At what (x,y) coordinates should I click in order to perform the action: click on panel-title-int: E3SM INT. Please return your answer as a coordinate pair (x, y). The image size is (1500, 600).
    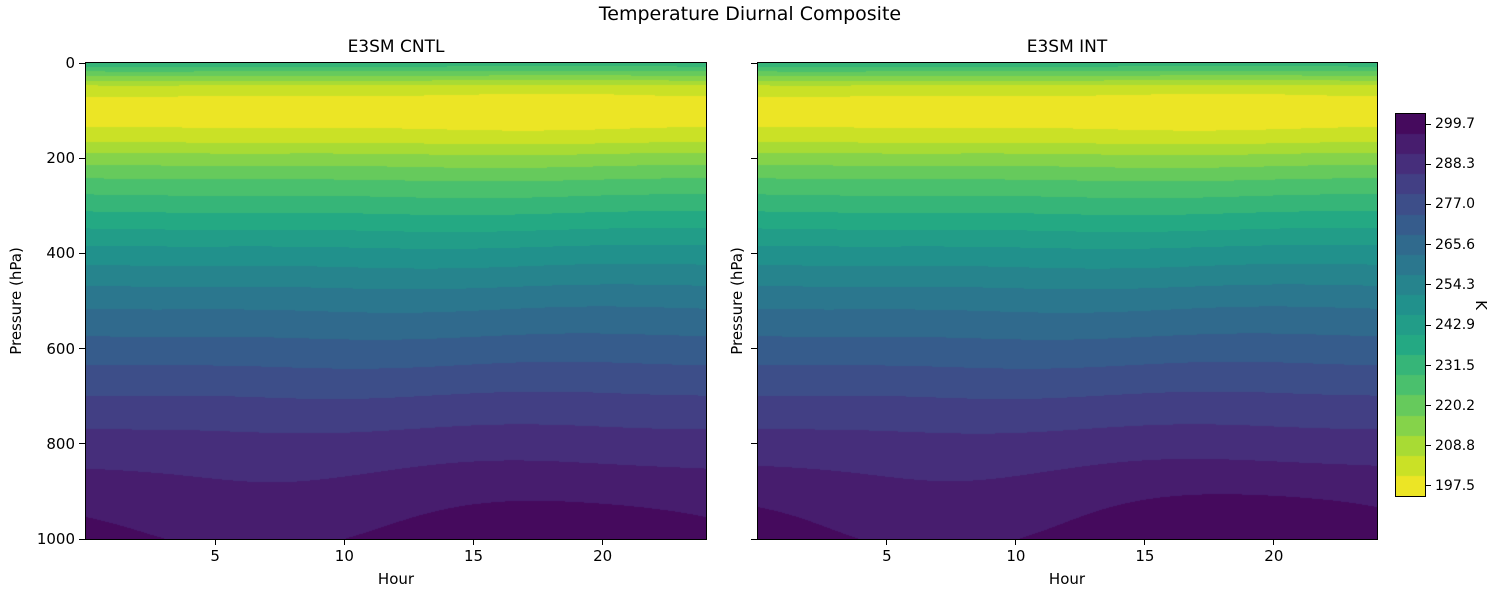
    Looking at the image, I should click on (1067, 47).